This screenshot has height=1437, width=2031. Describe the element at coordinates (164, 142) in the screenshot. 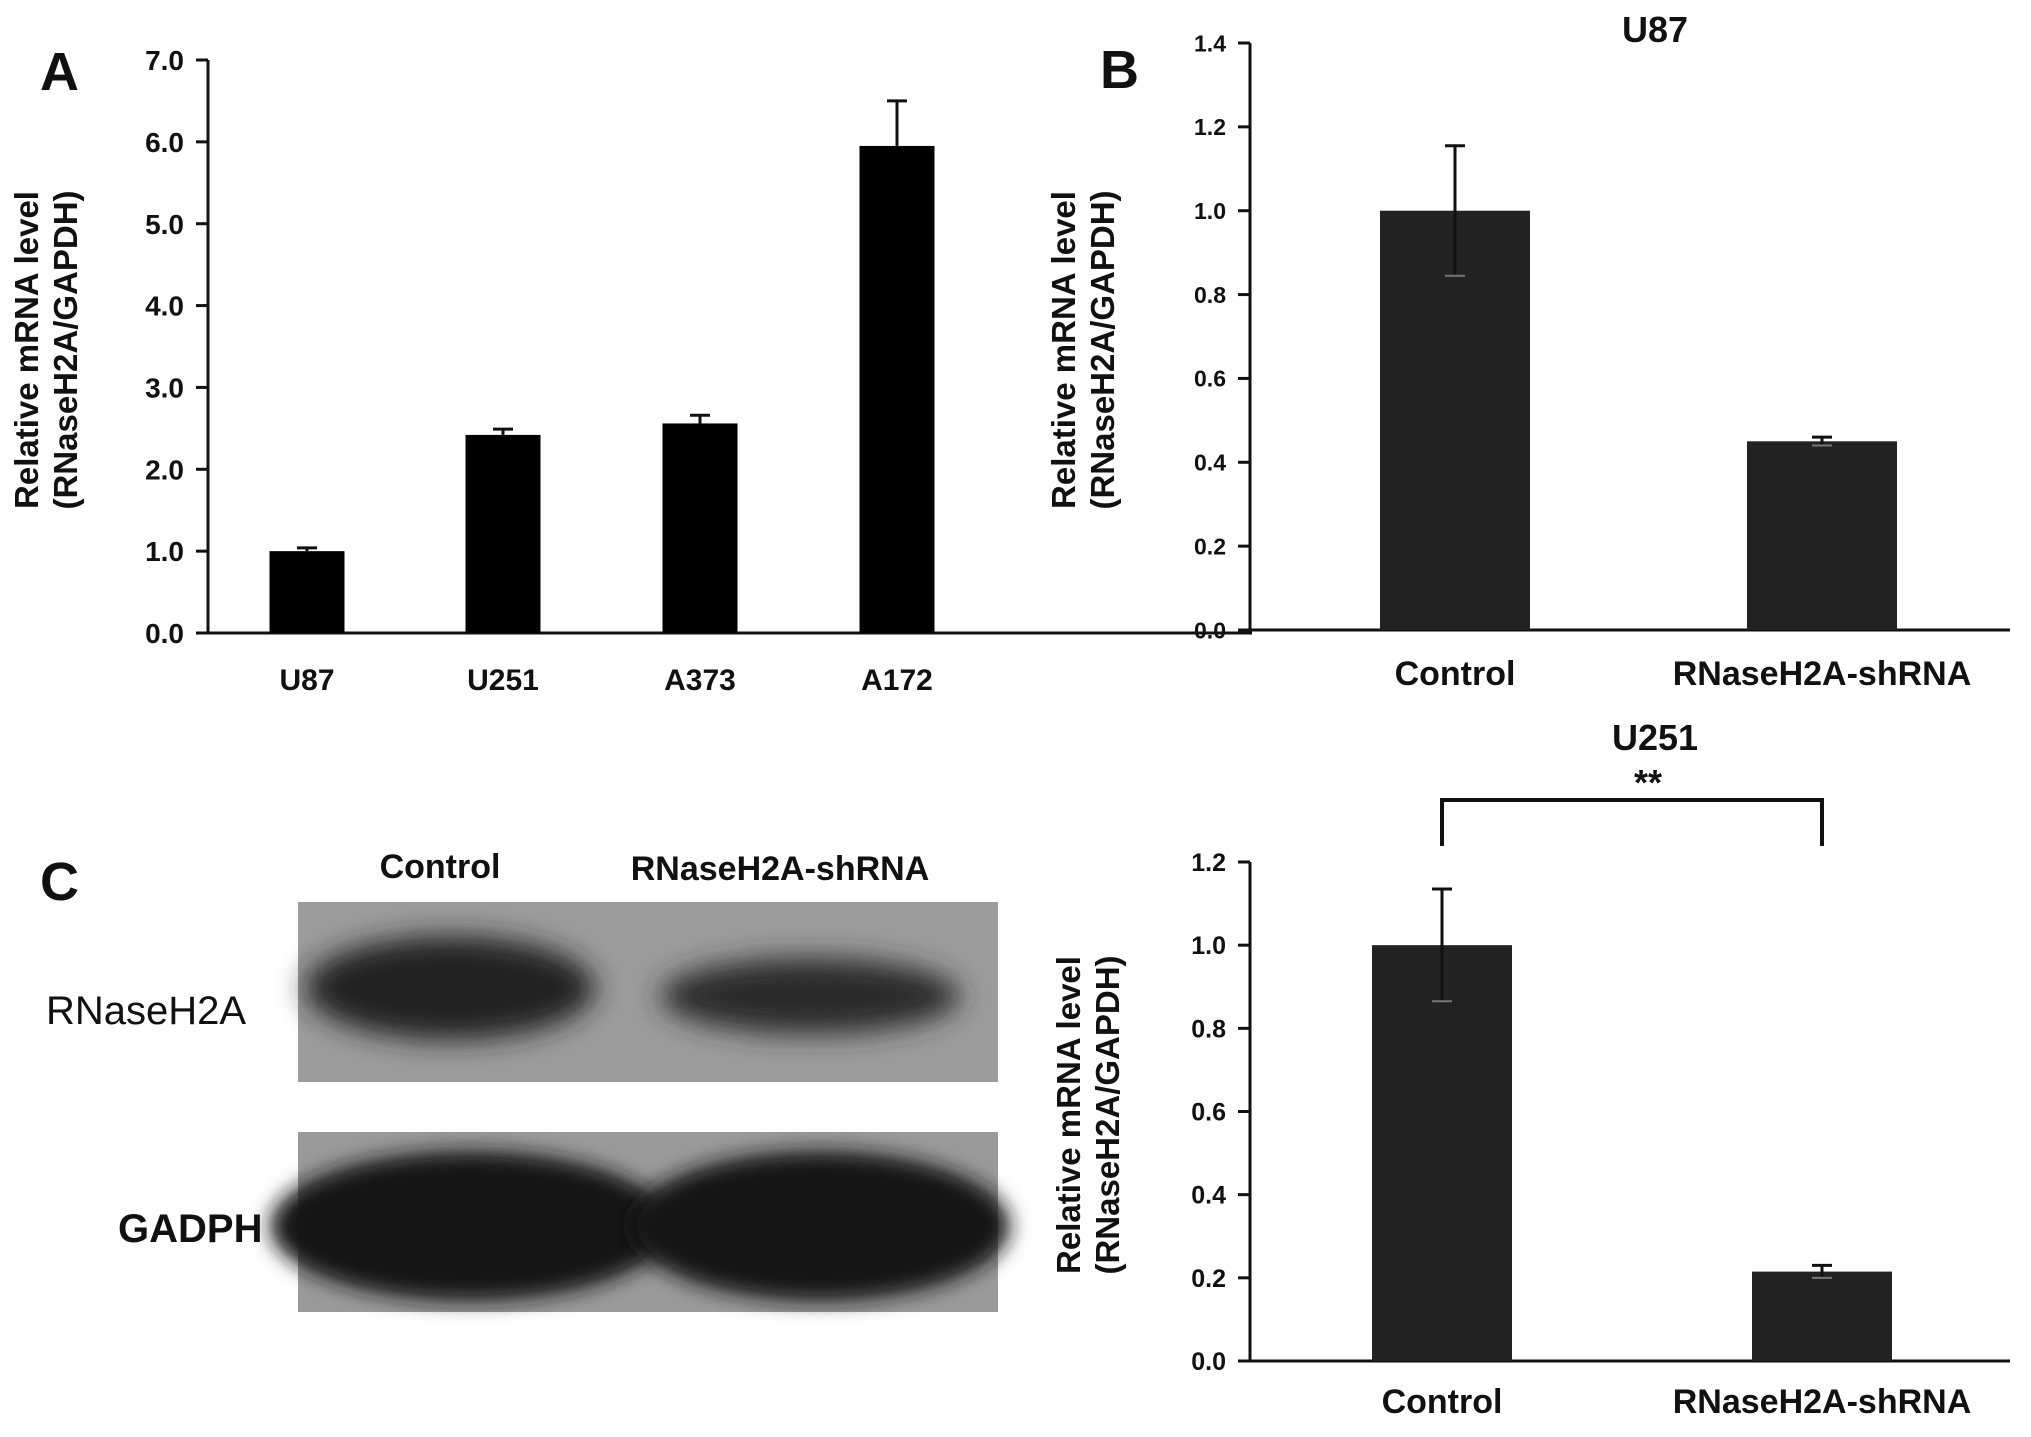

I see `y-tick-label: 6.0` at that location.